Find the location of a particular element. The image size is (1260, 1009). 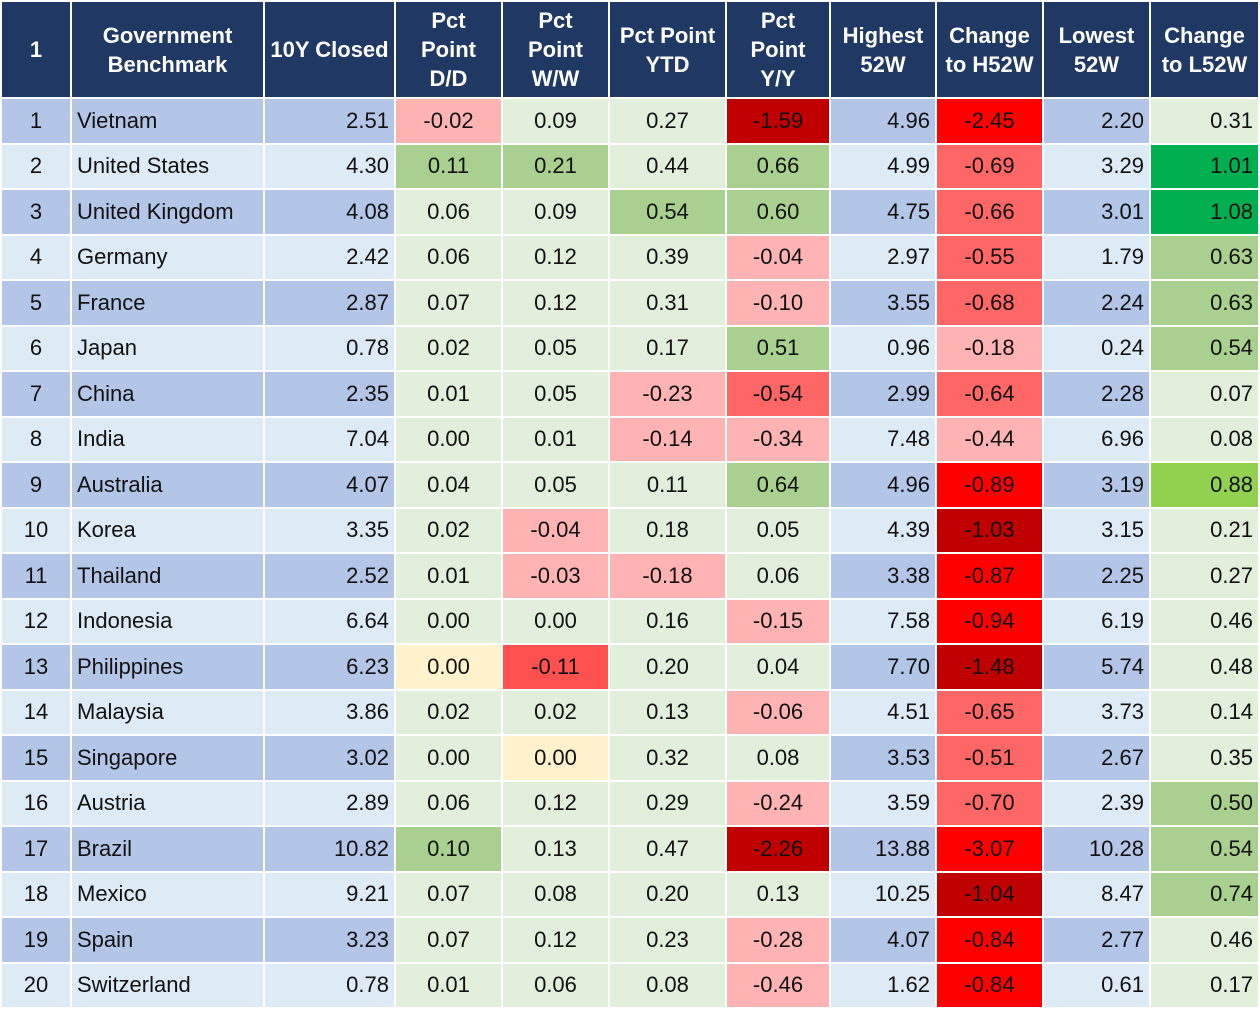

chg-h52w-cell: -0.65 is located at coordinates (989, 712).